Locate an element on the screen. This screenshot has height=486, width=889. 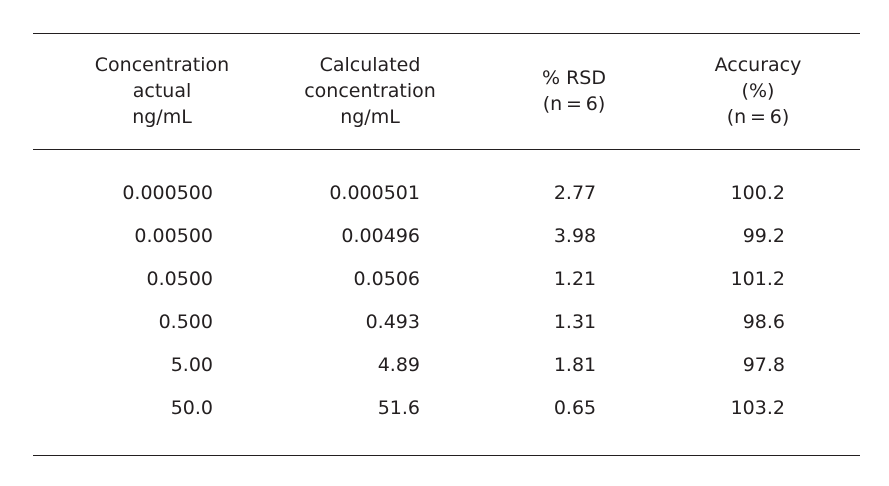
cell-actual: 0.500 is located at coordinates (185, 322).